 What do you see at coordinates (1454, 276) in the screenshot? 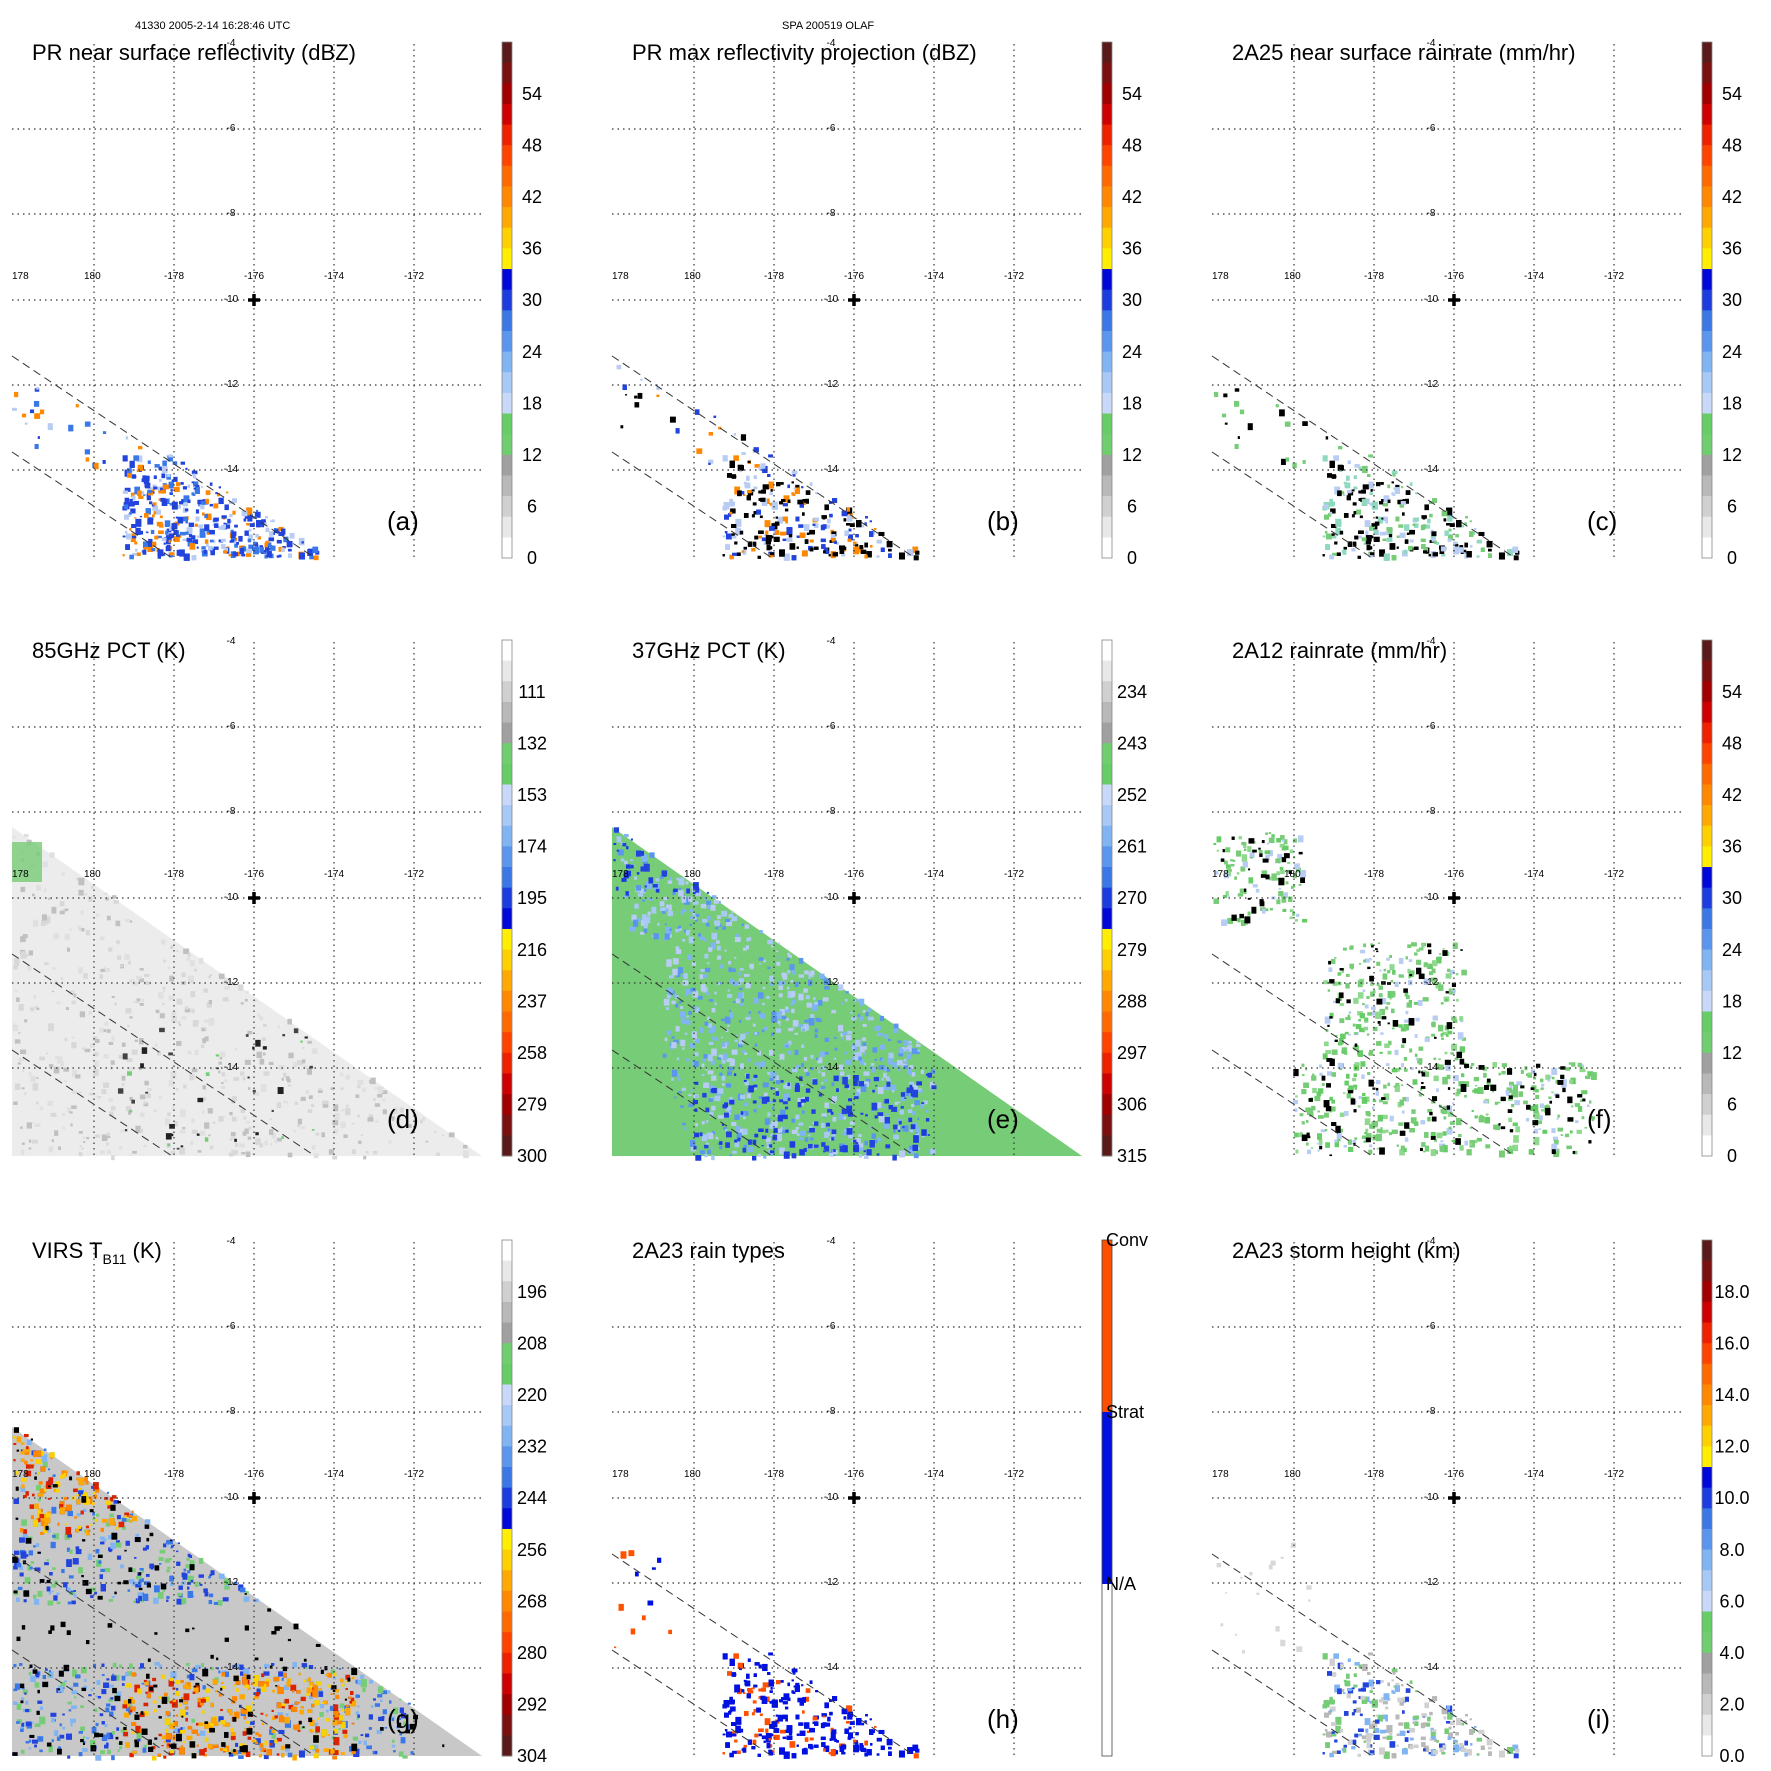
I see `lon-label--176: -176` at bounding box center [1454, 276].